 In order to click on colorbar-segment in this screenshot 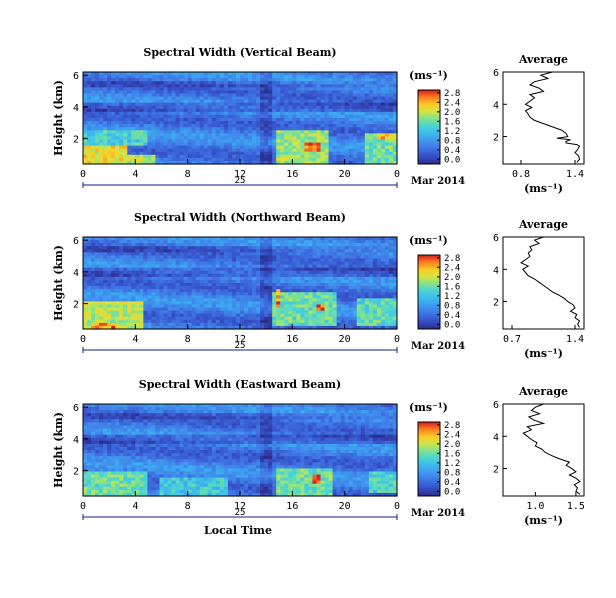, I will do `click(429, 276)`.